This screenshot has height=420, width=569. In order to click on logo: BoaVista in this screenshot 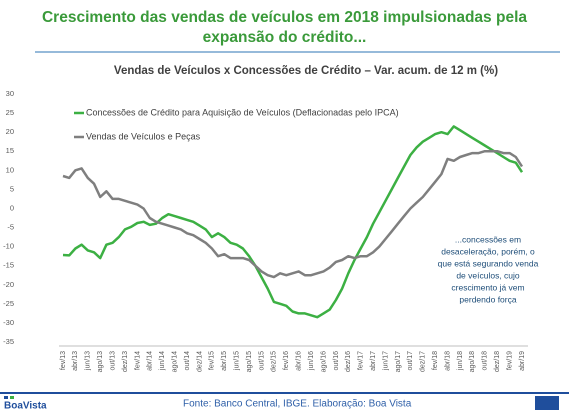, I will do `click(25, 406)`.